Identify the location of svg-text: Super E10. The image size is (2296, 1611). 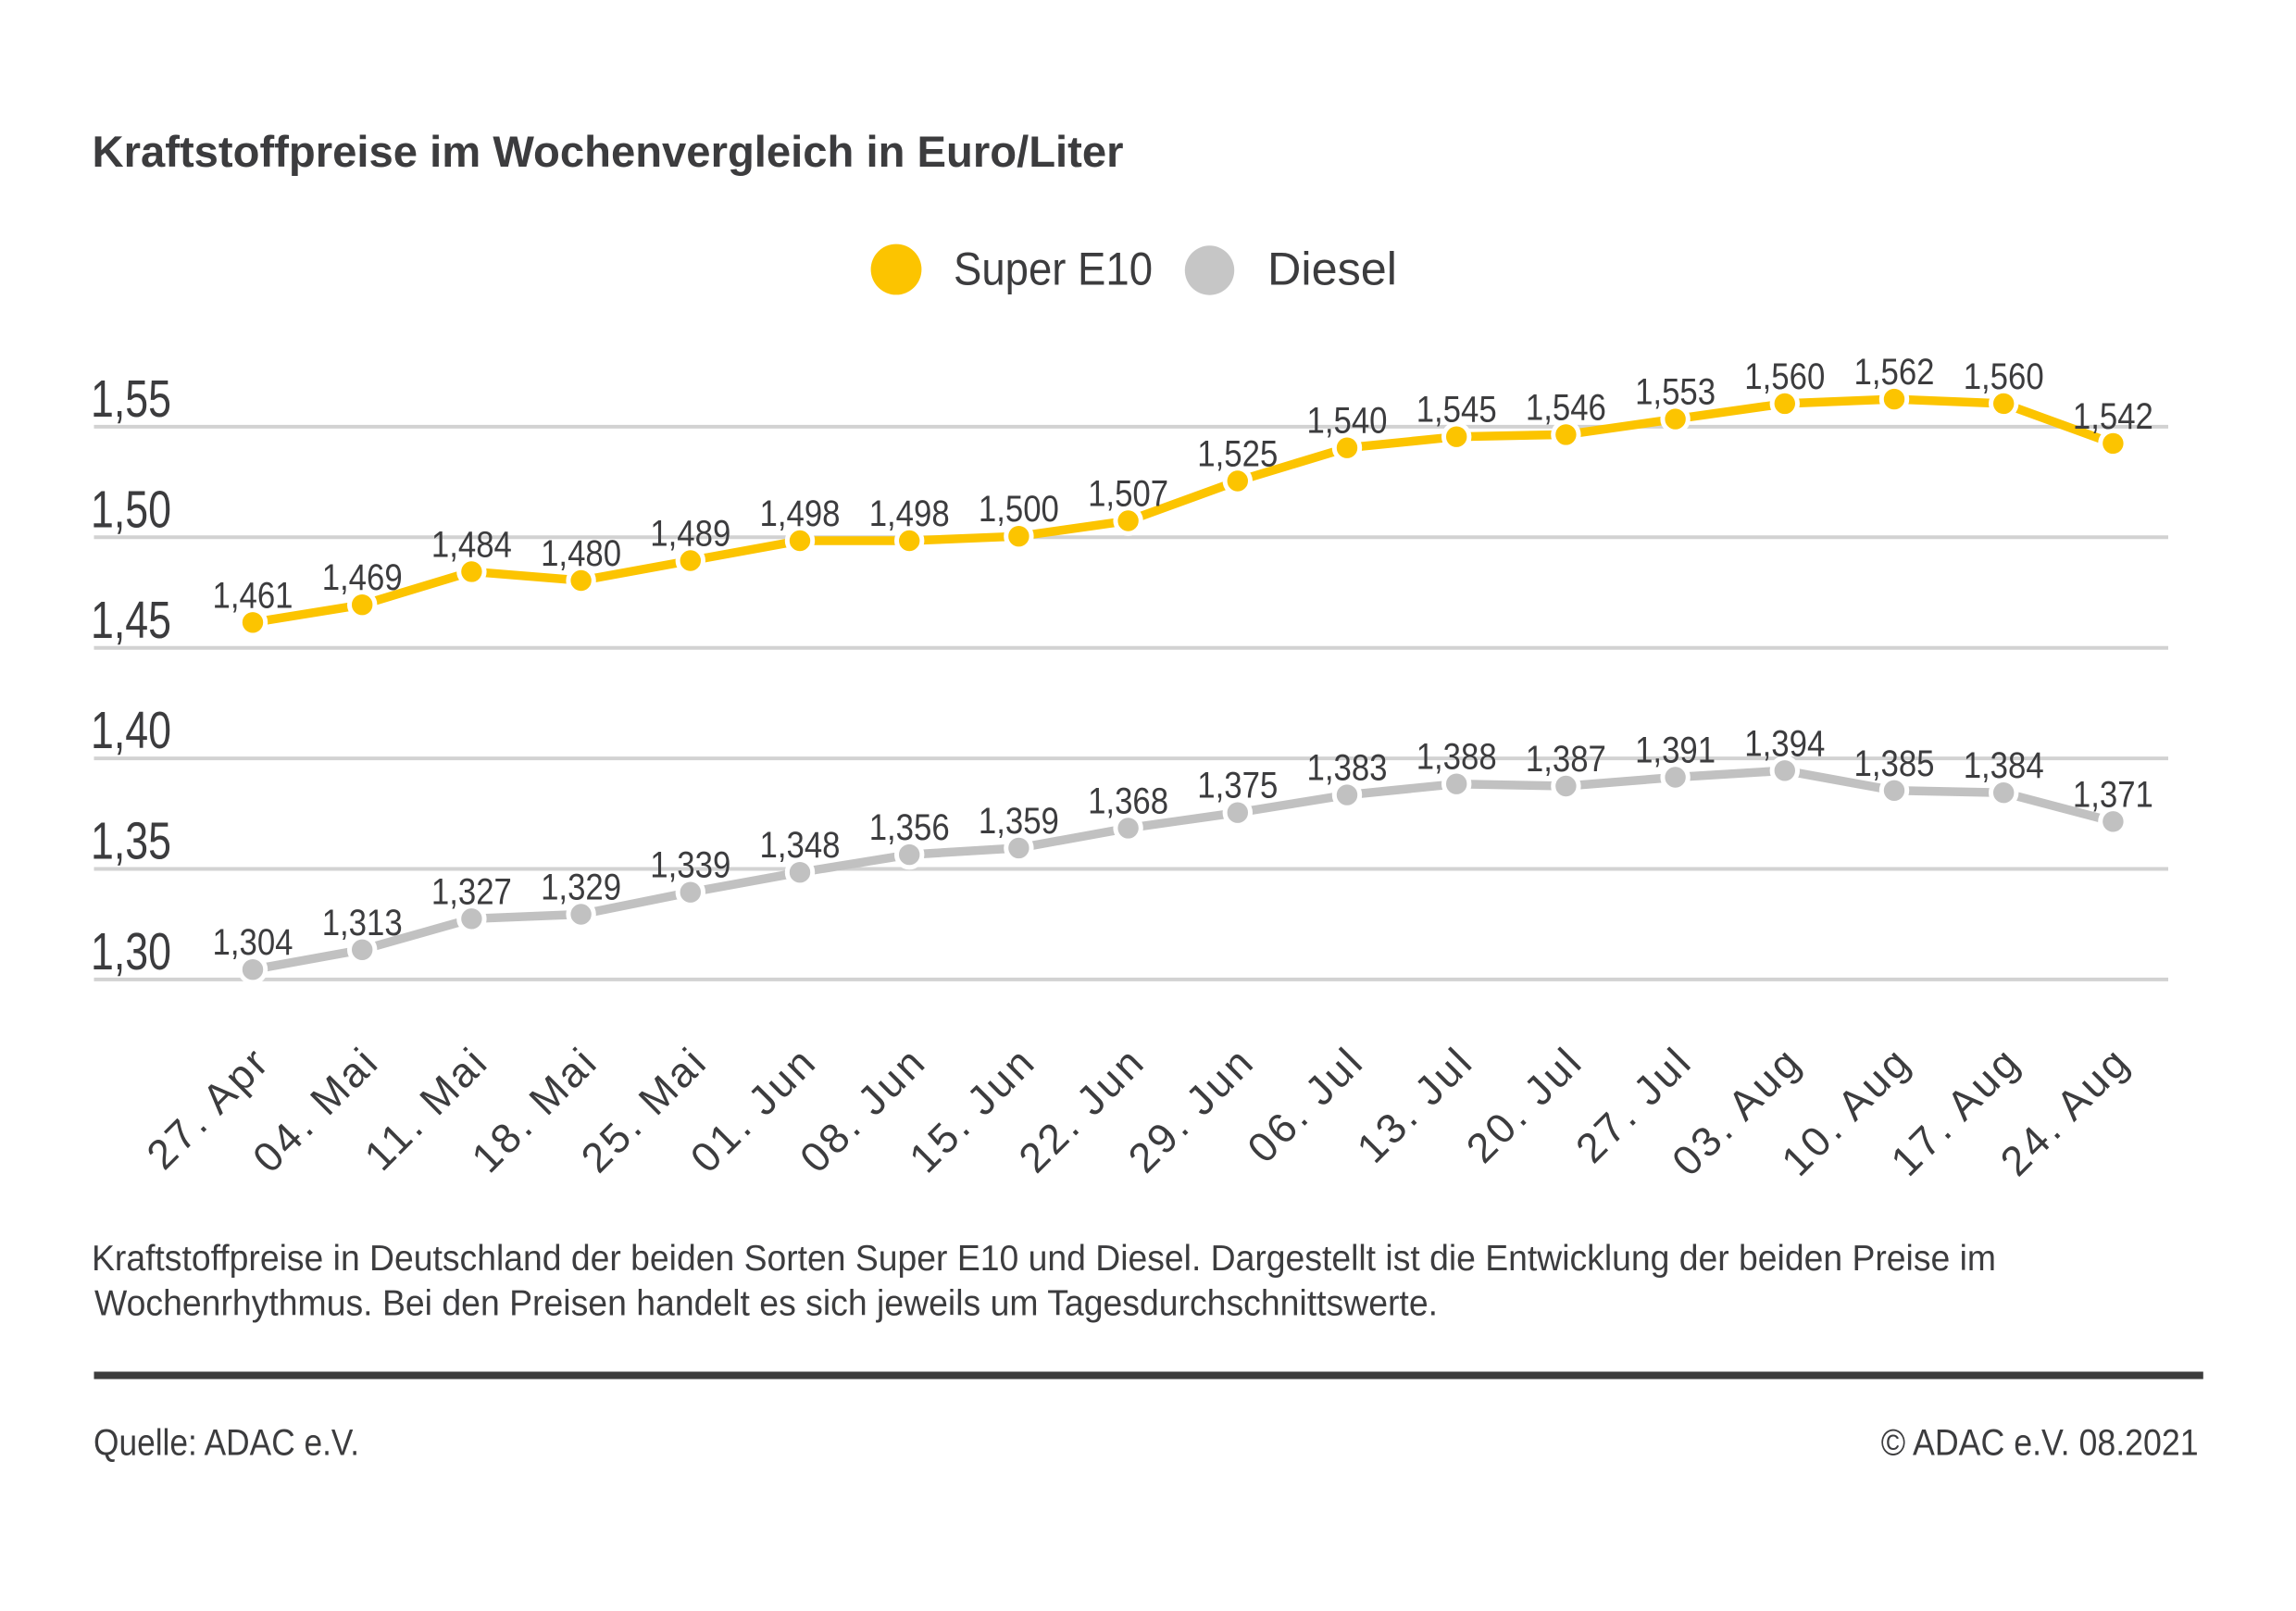
(1053, 269).